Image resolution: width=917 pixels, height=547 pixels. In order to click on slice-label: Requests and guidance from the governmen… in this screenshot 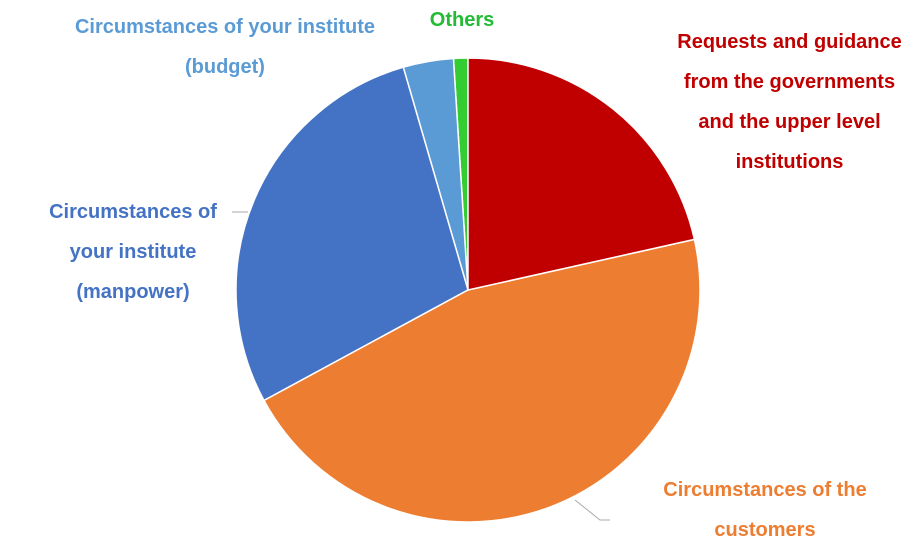, I will do `click(789, 102)`.